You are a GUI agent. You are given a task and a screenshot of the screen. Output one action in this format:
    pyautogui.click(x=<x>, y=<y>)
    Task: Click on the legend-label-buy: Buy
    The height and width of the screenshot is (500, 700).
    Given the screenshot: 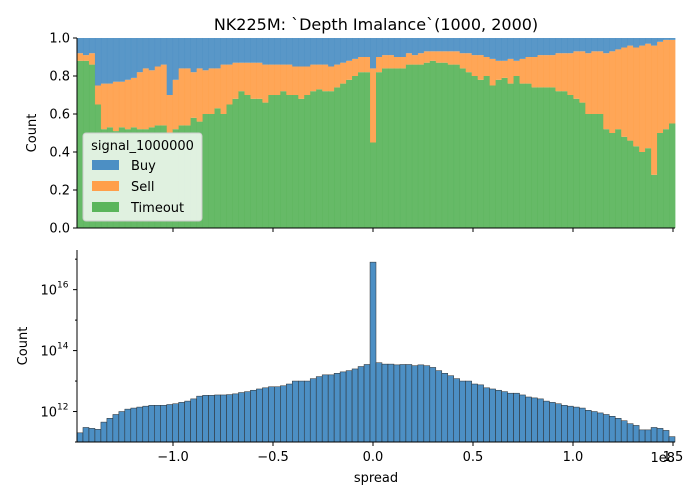 What is the action you would take?
    pyautogui.click(x=143, y=166)
    